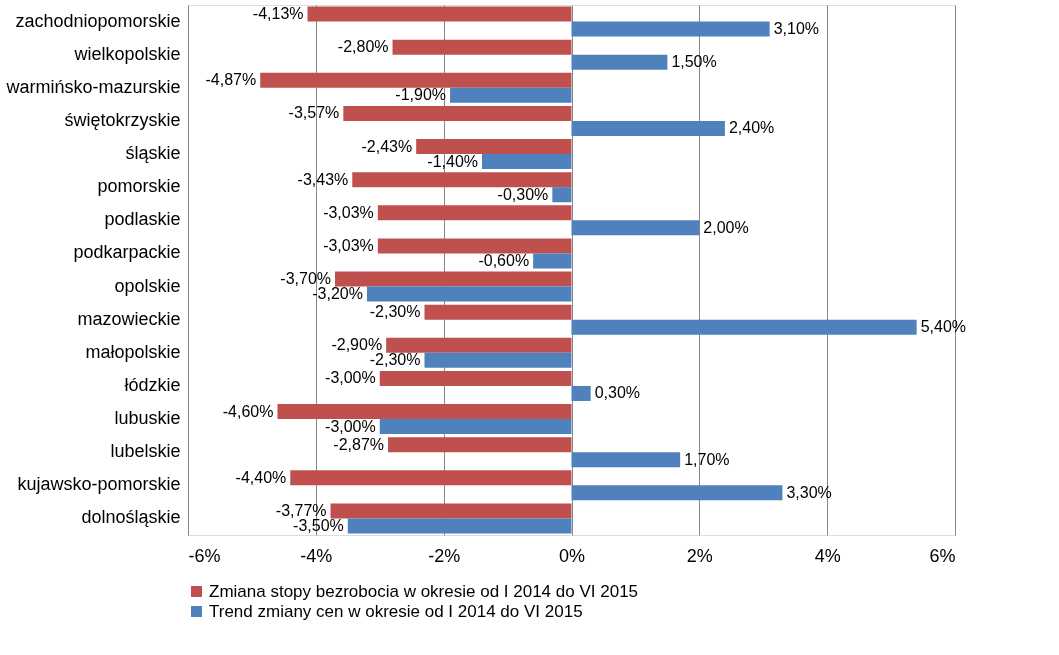  I want to click on x-tick-label: 4%, so click(827, 555).